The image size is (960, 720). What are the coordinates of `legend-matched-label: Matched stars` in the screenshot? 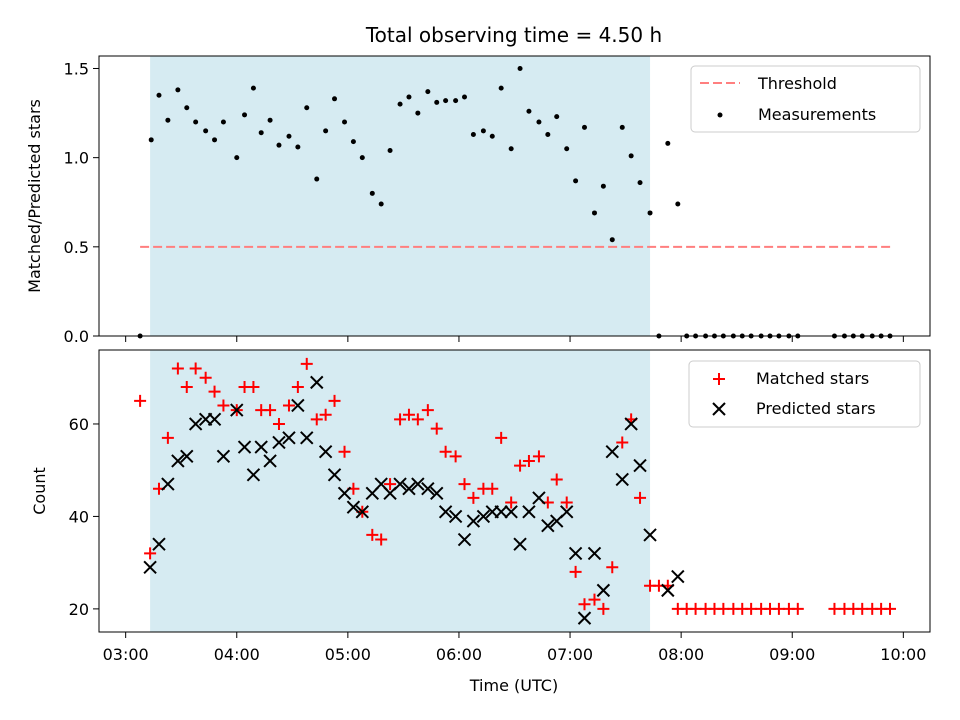 It's located at (812, 378).